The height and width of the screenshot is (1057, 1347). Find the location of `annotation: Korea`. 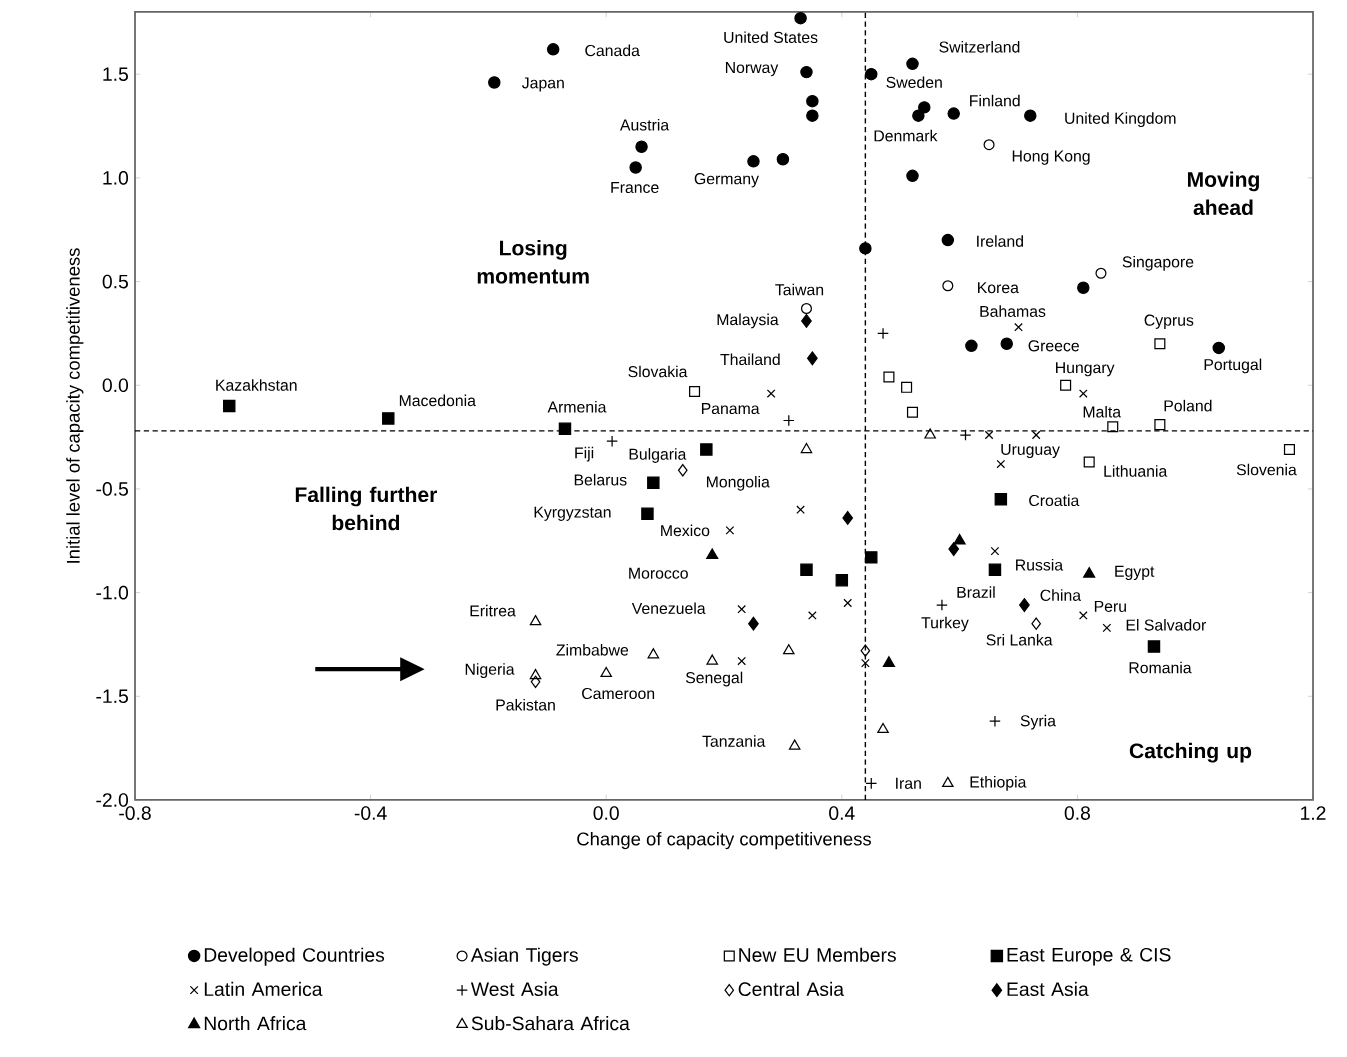

annotation: Korea is located at coordinates (998, 288).